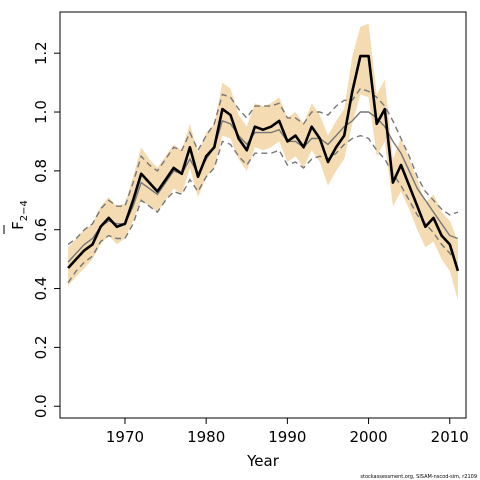 The width and height of the screenshot is (480, 480). What do you see at coordinates (41, 406) in the screenshot?
I see `y-tick-label: 0.0` at bounding box center [41, 406].